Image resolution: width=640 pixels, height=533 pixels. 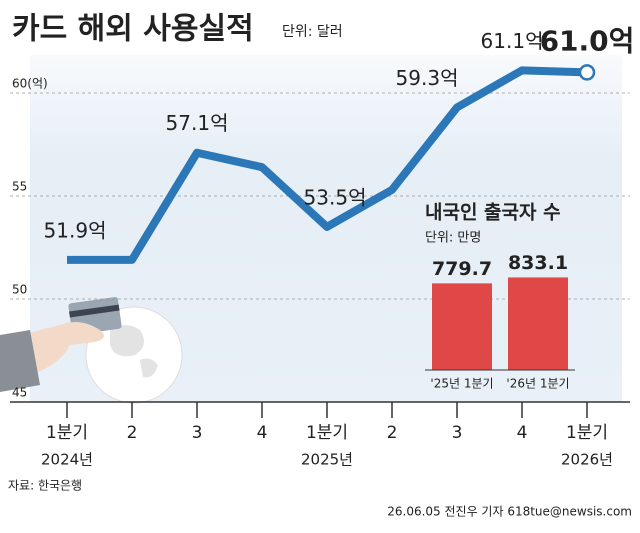 I want to click on y-tick-label: 45, so click(x=19, y=393).